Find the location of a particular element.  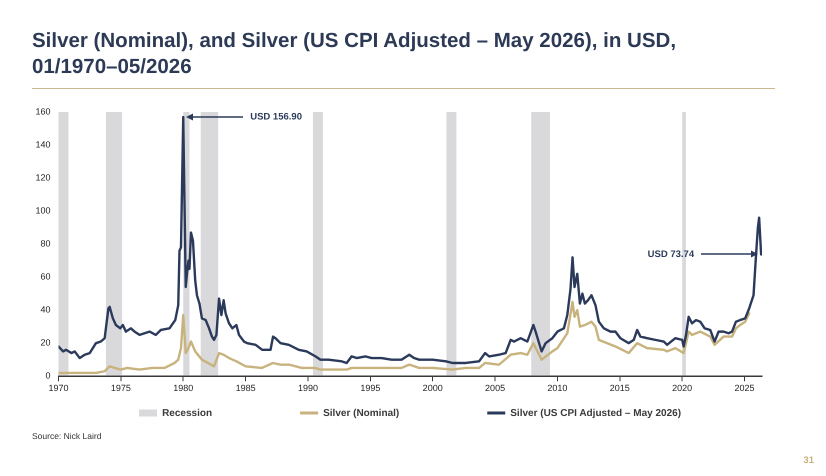

y-tick-label: 60 is located at coordinates (45, 277).